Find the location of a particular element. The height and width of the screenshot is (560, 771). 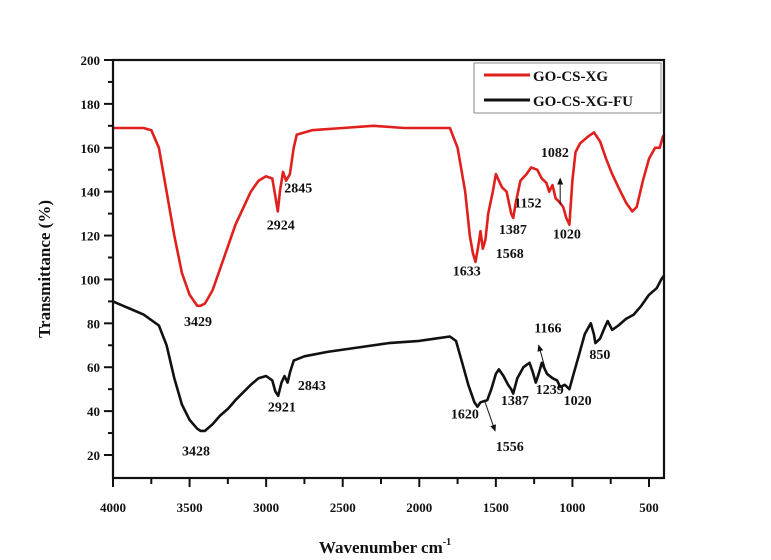

peak-label: 1556 is located at coordinates (510, 447).